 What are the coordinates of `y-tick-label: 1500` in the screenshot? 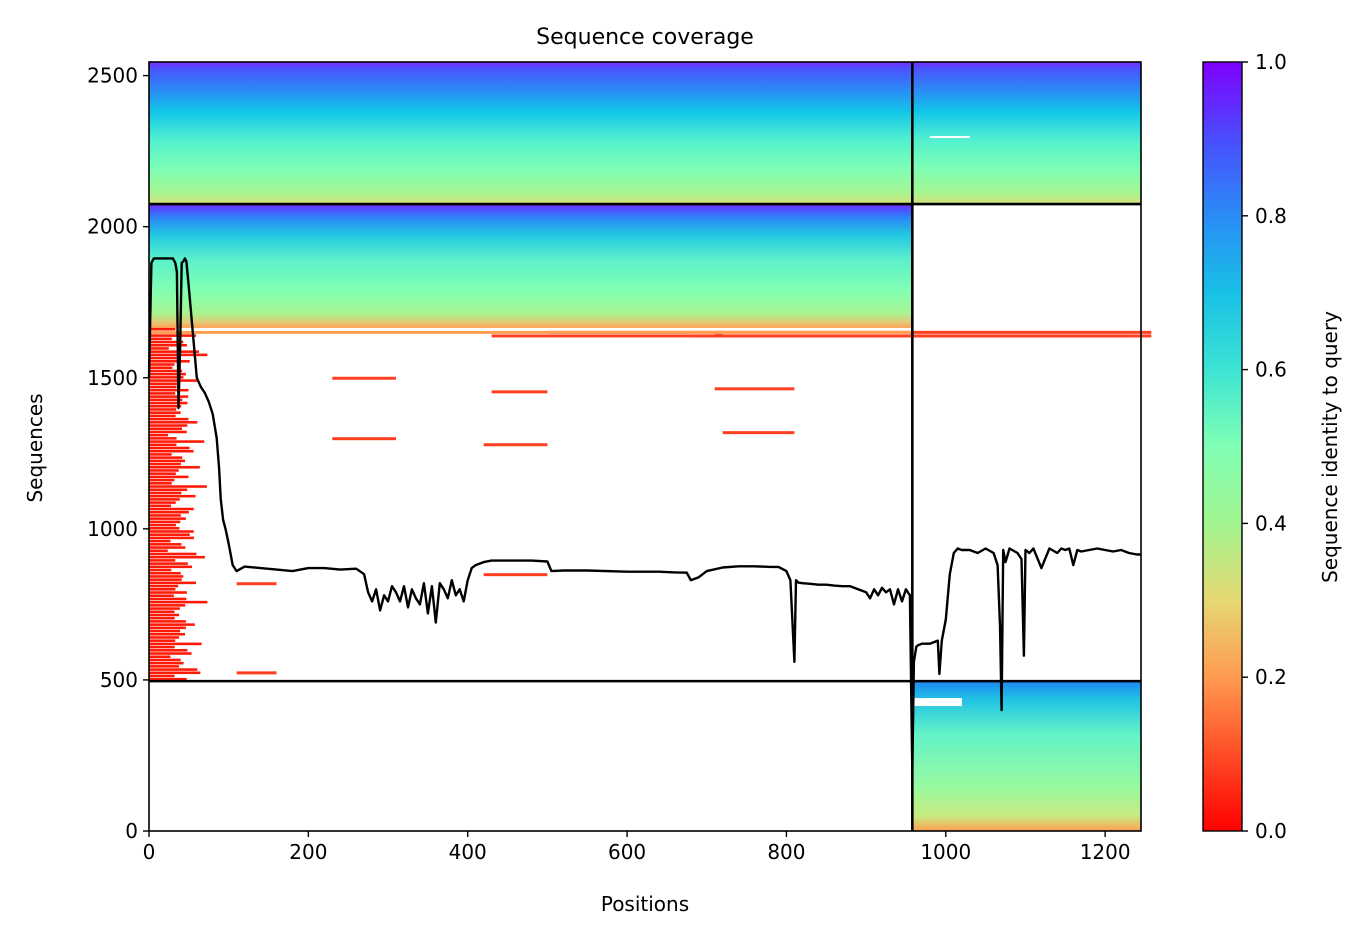 It's located at (112, 378).